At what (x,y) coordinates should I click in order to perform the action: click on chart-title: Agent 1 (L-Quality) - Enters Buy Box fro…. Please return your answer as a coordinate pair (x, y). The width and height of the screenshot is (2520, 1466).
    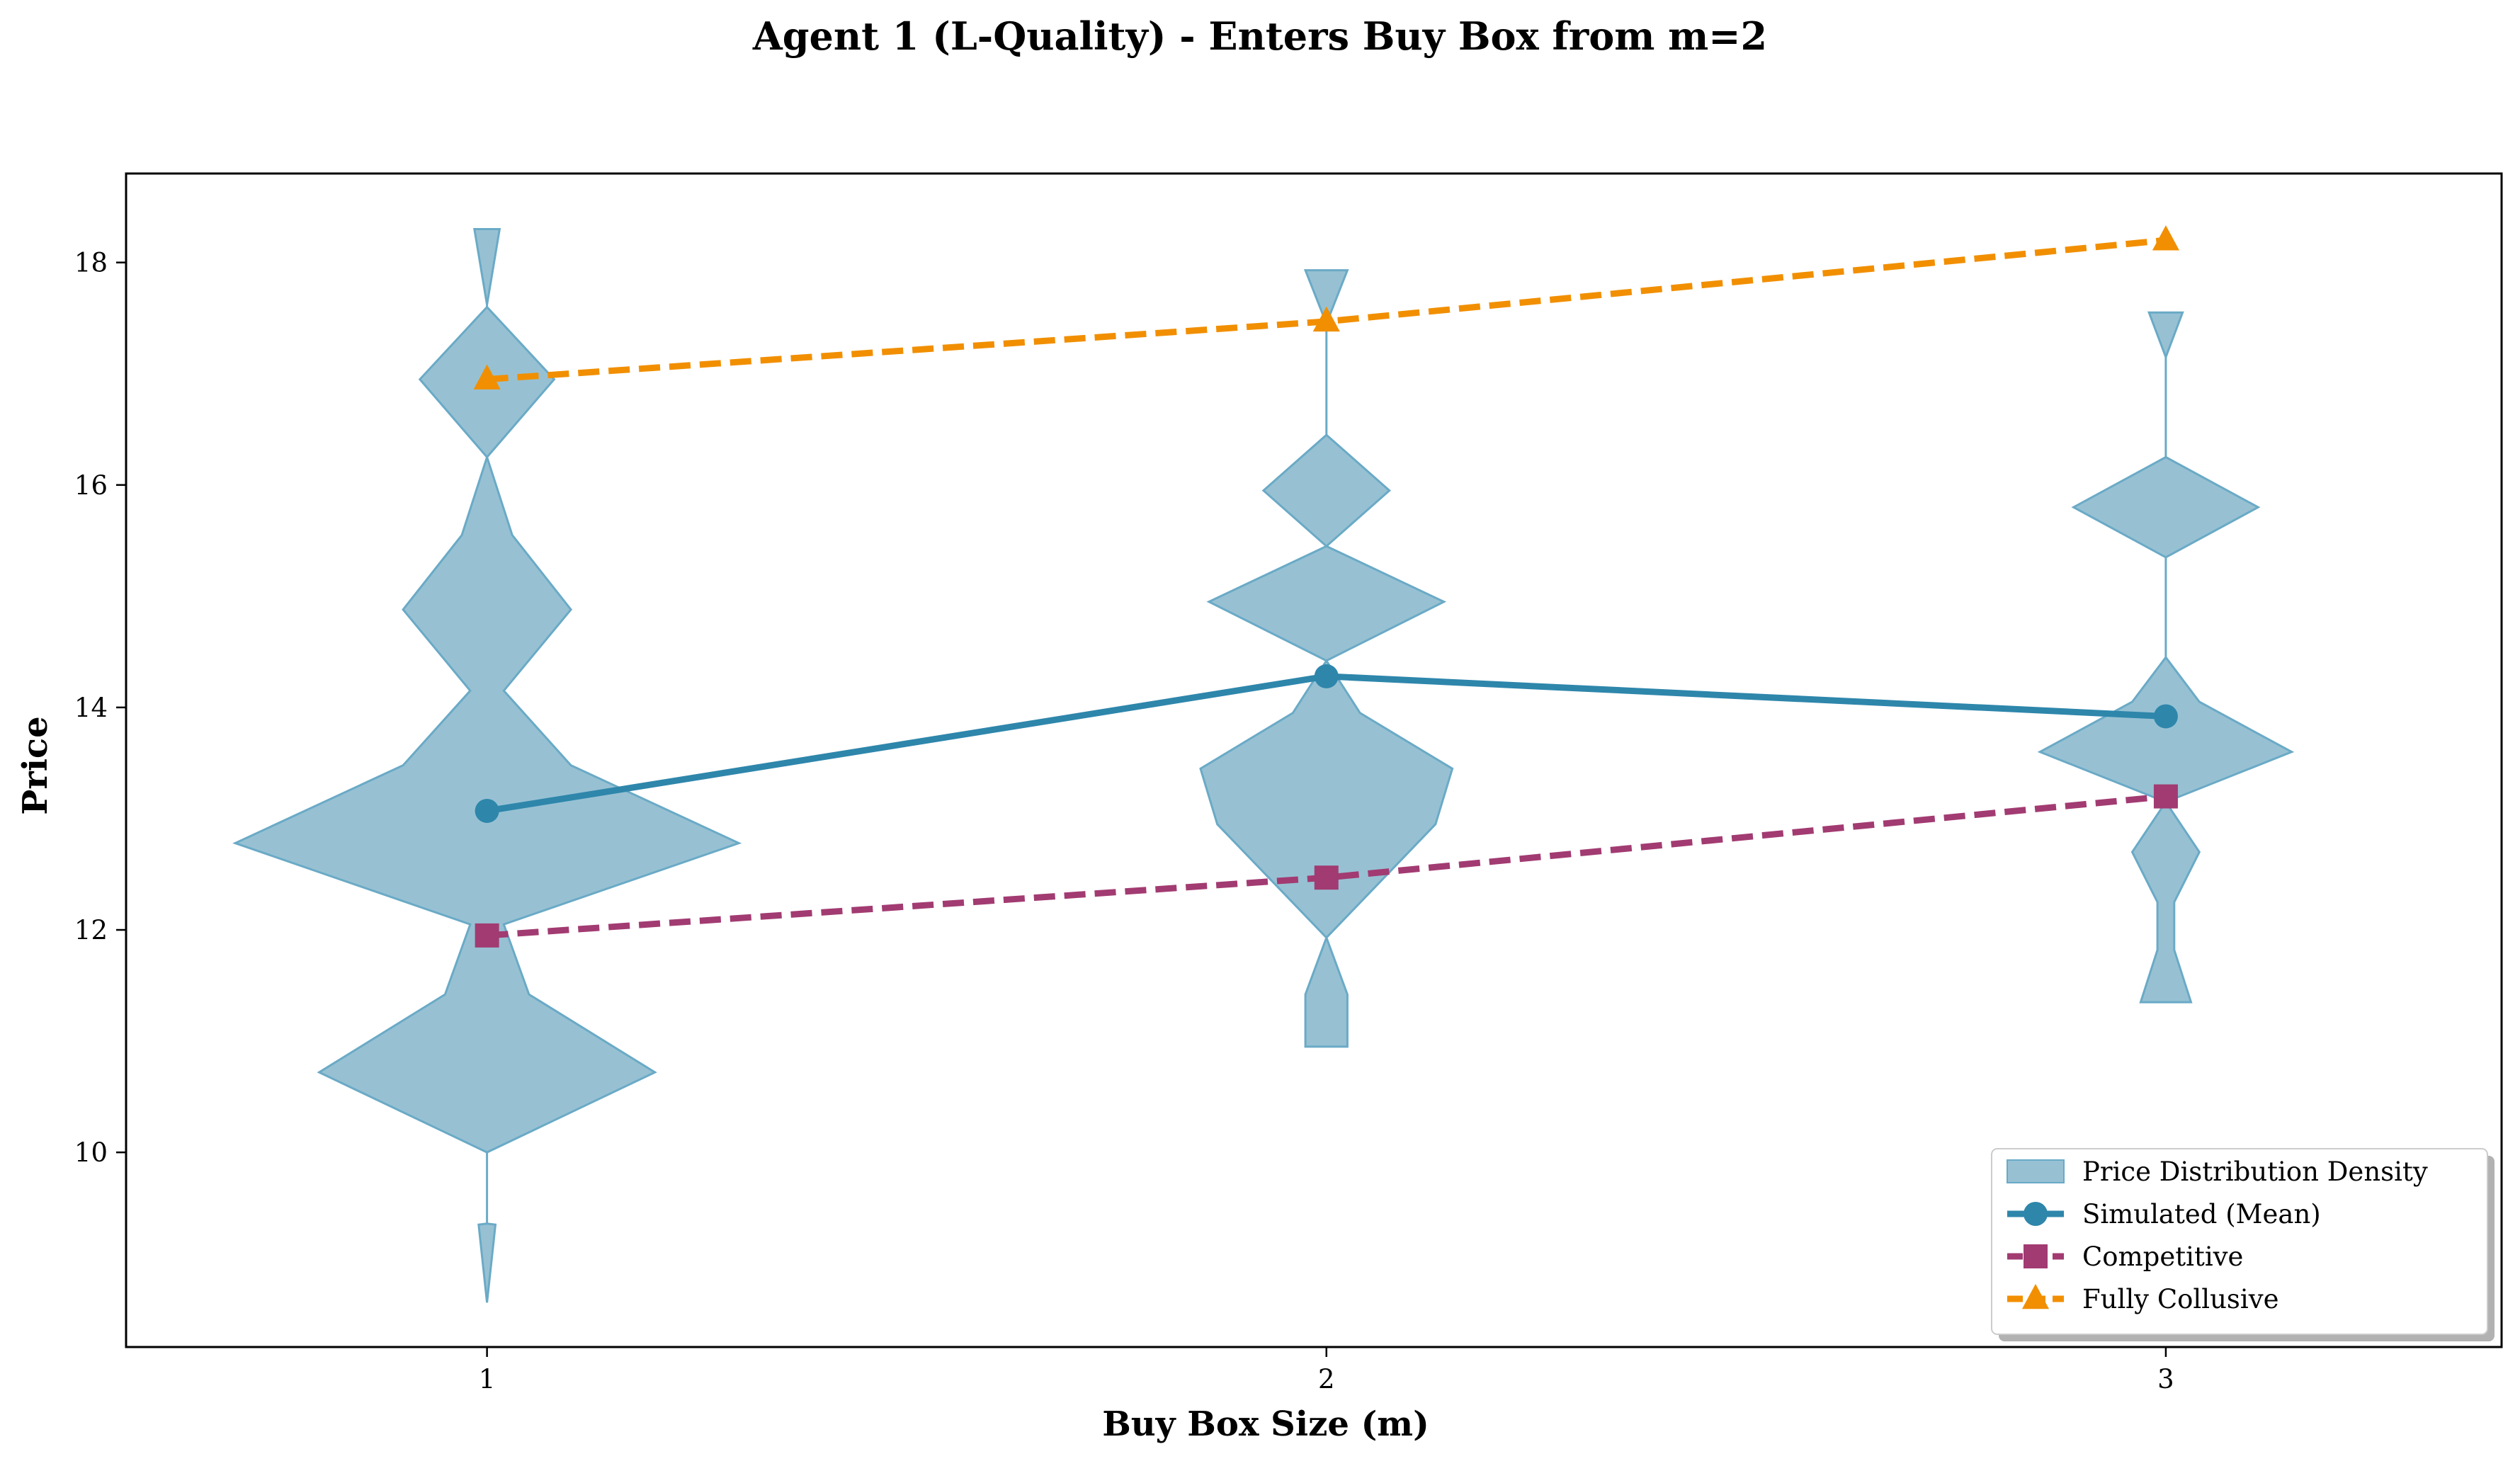
    Looking at the image, I should click on (1259, 36).